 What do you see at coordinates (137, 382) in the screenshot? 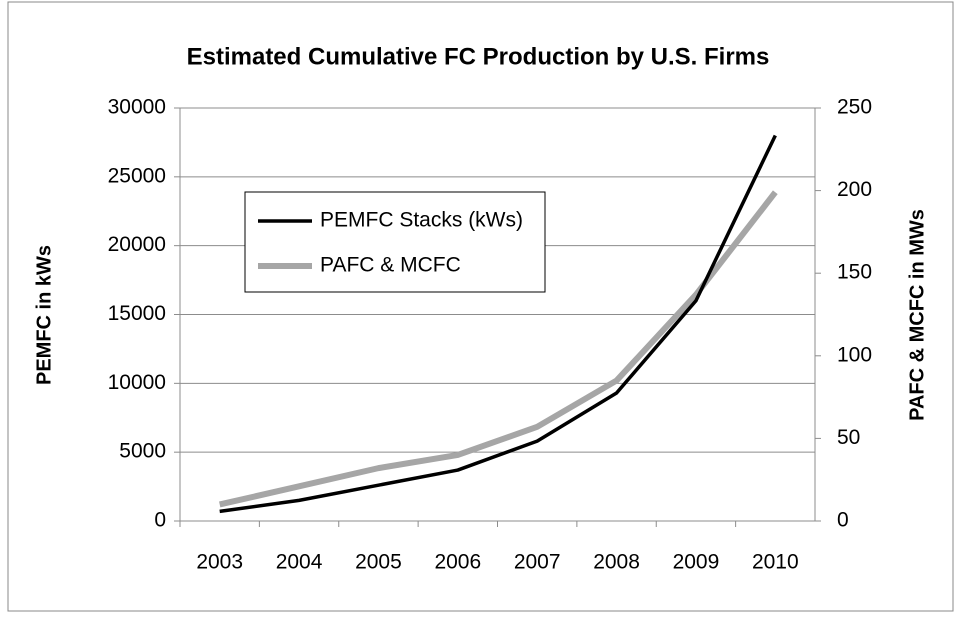
I see `y-tick-label: 10000` at bounding box center [137, 382].